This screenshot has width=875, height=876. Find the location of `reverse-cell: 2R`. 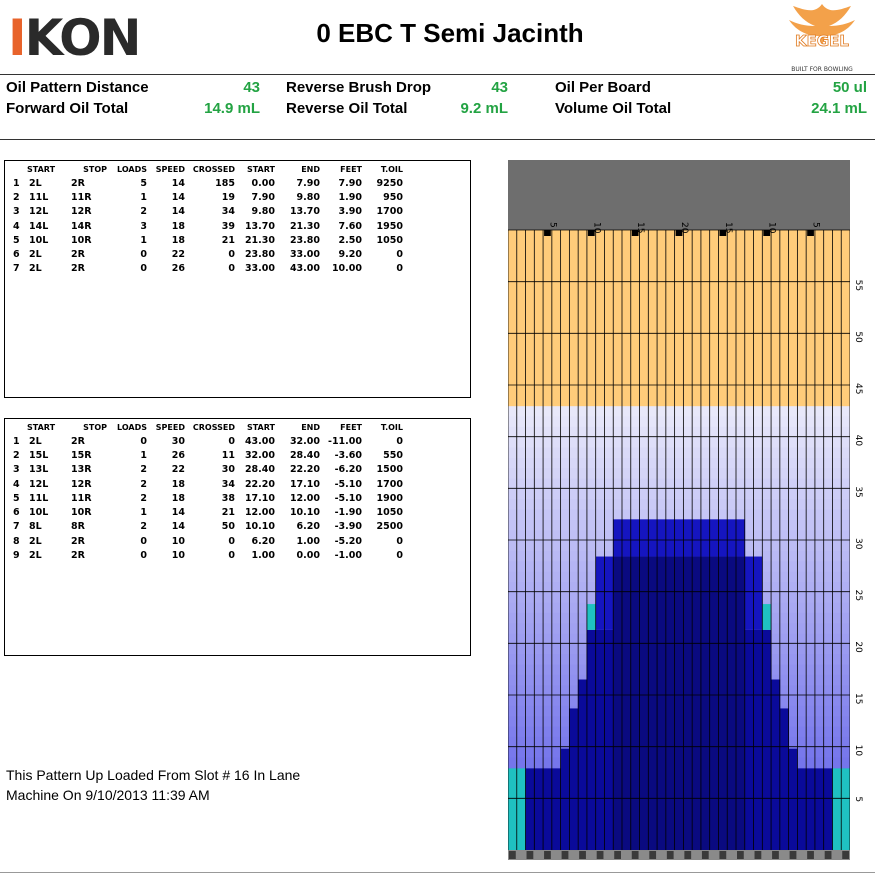

reverse-cell: 2R is located at coordinates (78, 556).